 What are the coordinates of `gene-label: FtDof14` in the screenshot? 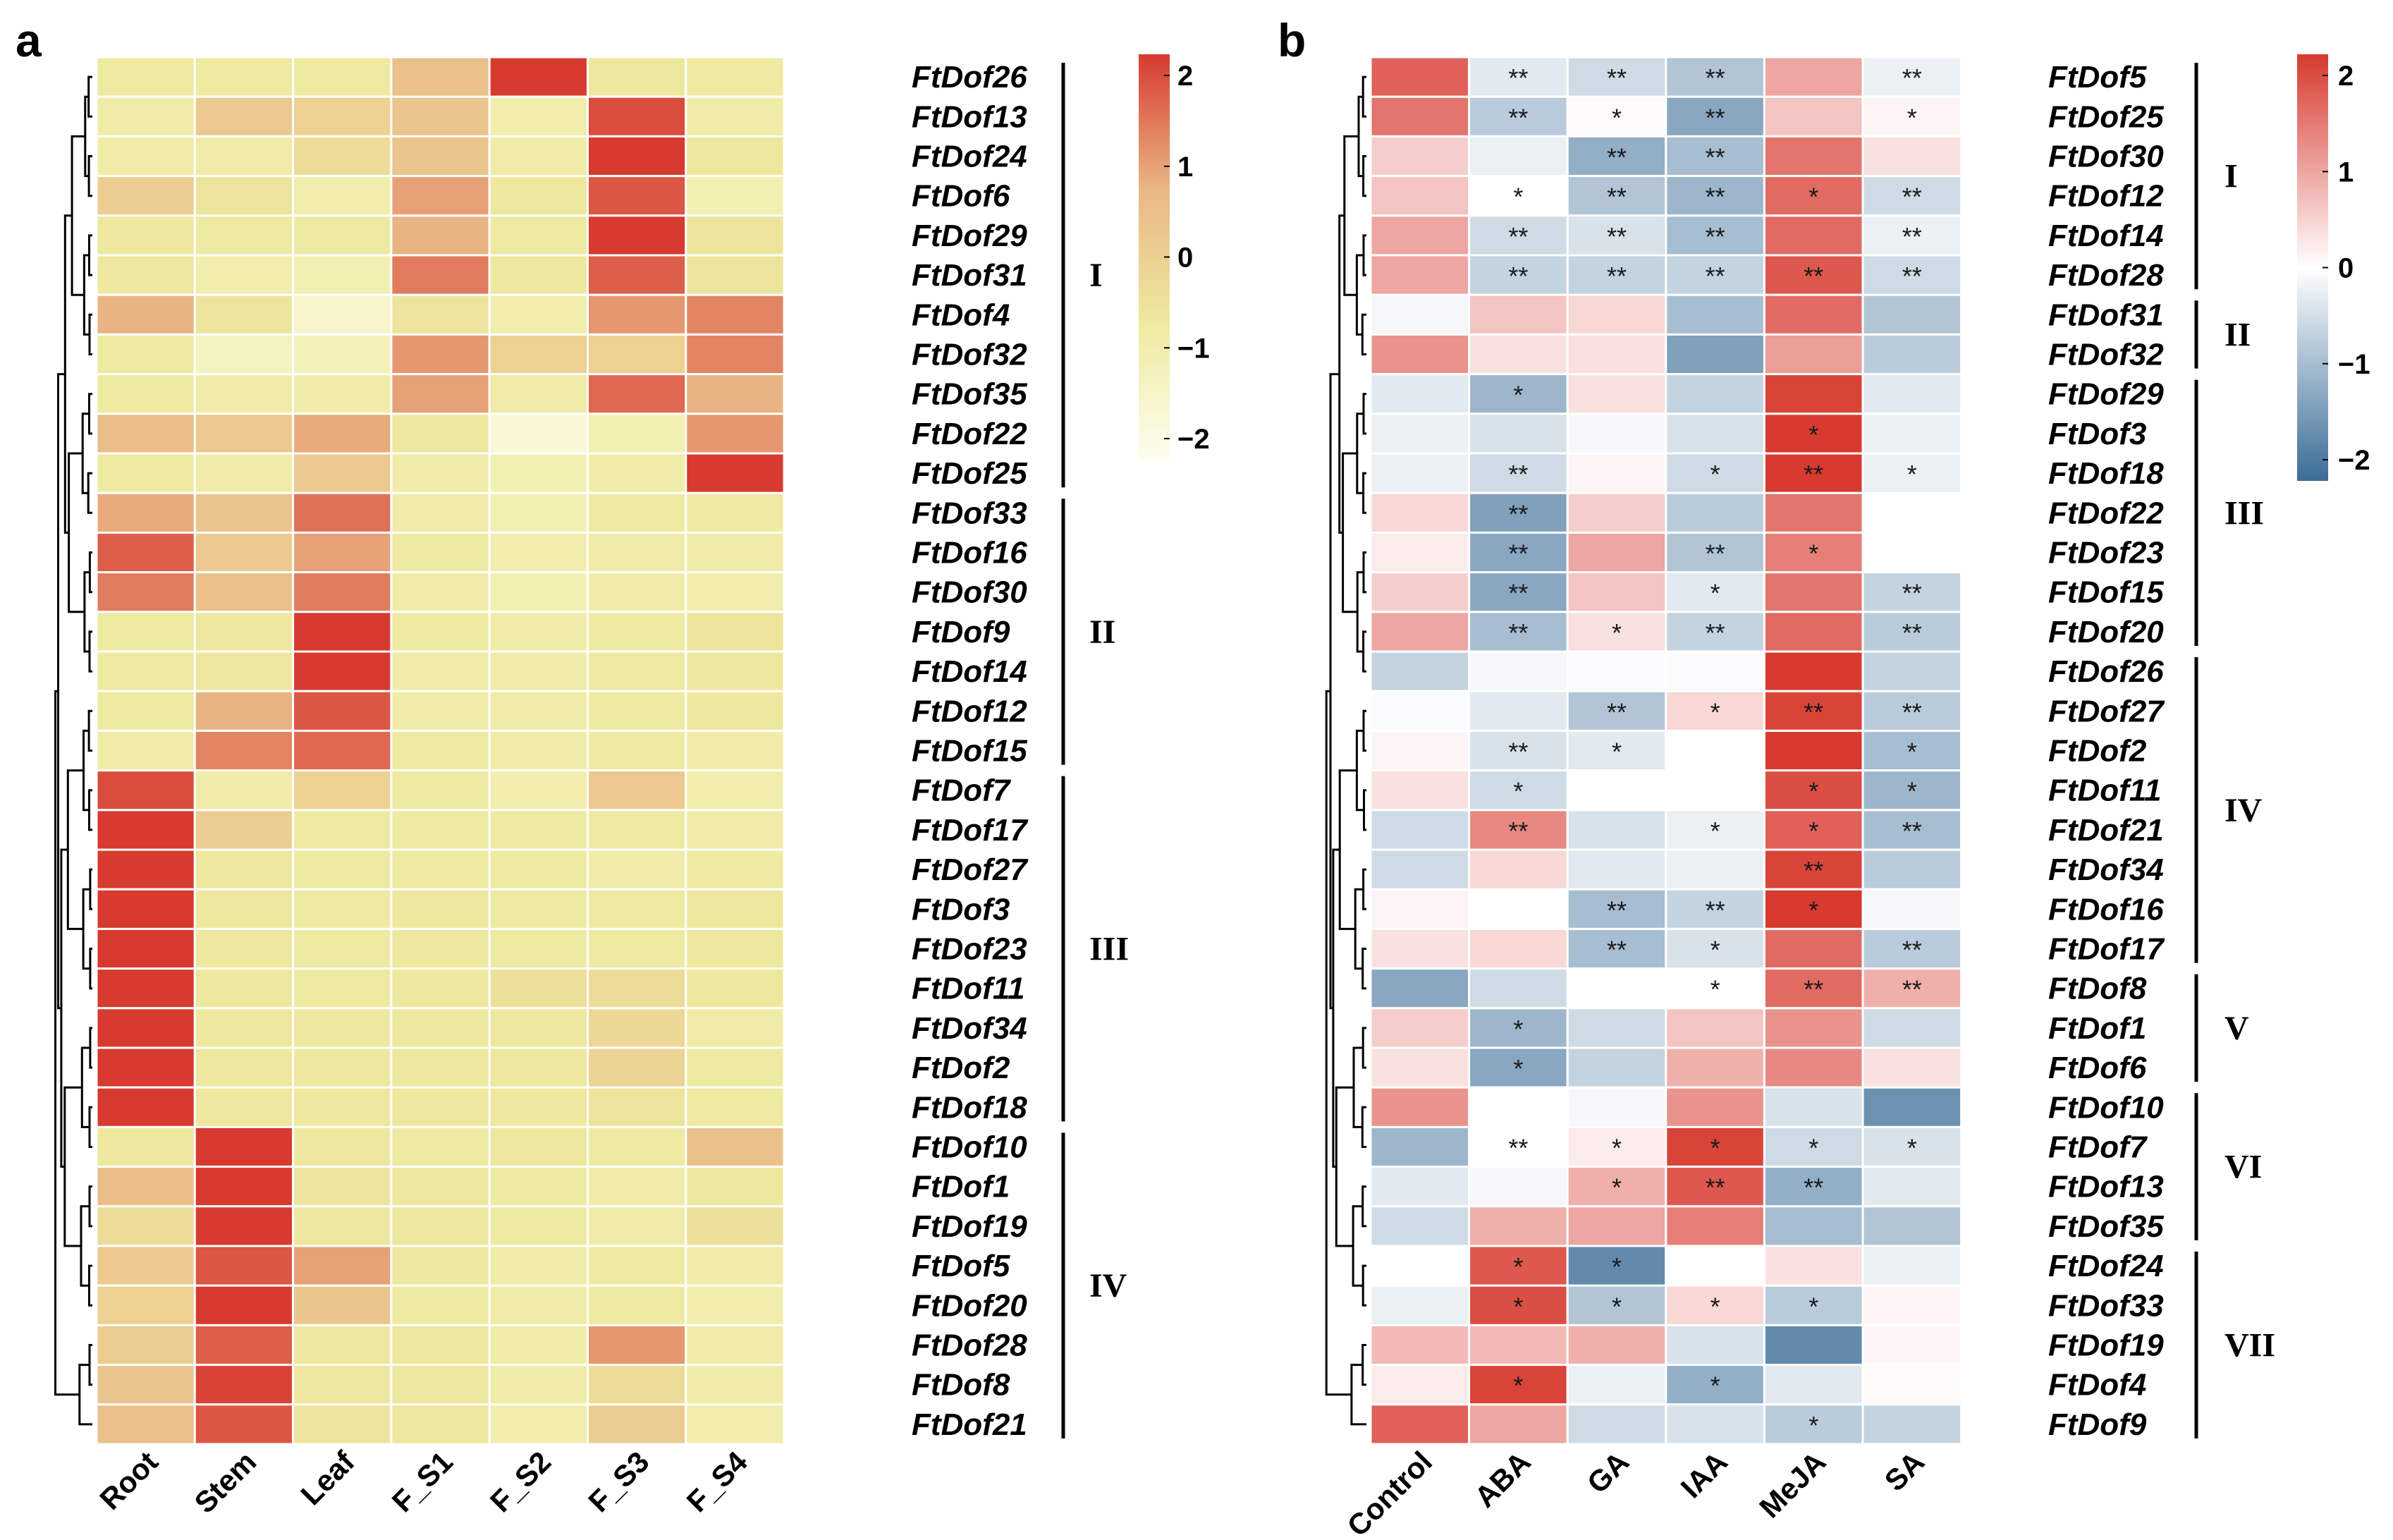 It's located at (2106, 236).